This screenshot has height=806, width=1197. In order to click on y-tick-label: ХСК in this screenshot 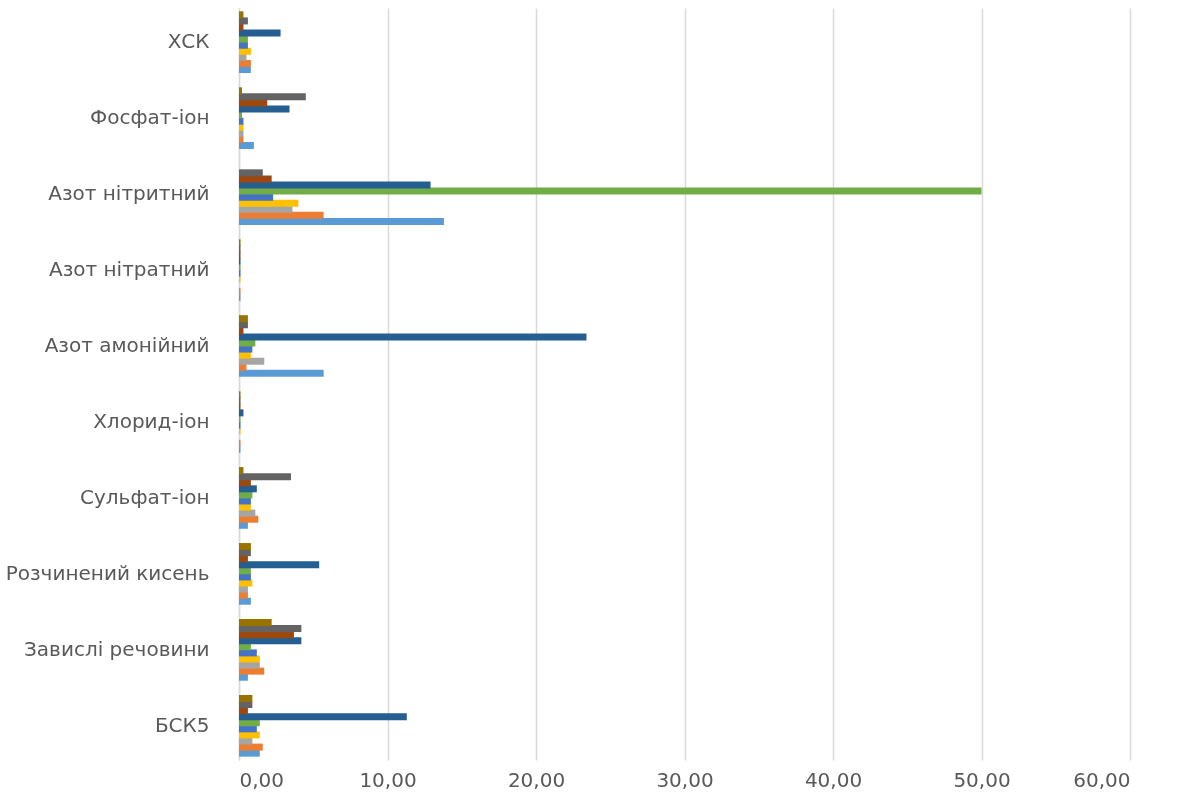, I will do `click(188, 41)`.